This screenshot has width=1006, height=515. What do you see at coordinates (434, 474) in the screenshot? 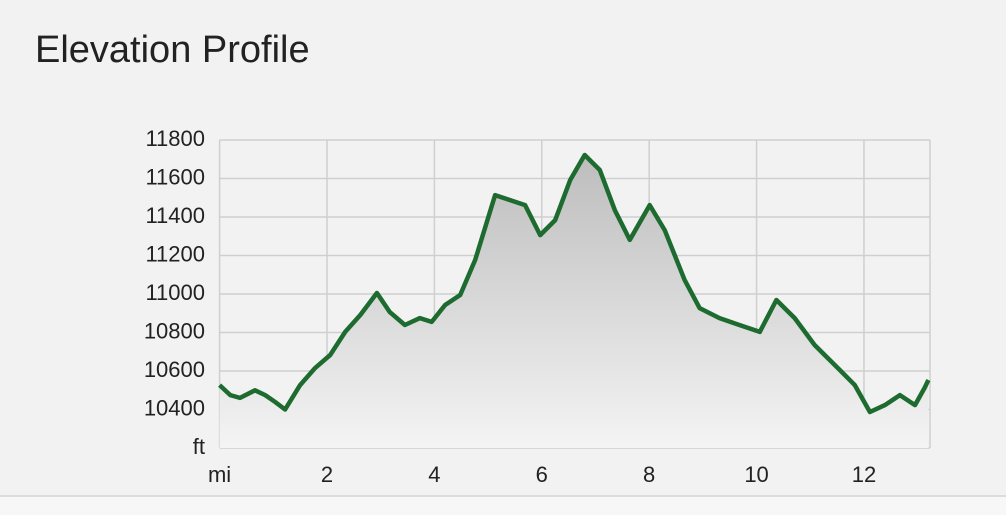
I see `x-tick-label: 4` at bounding box center [434, 474].